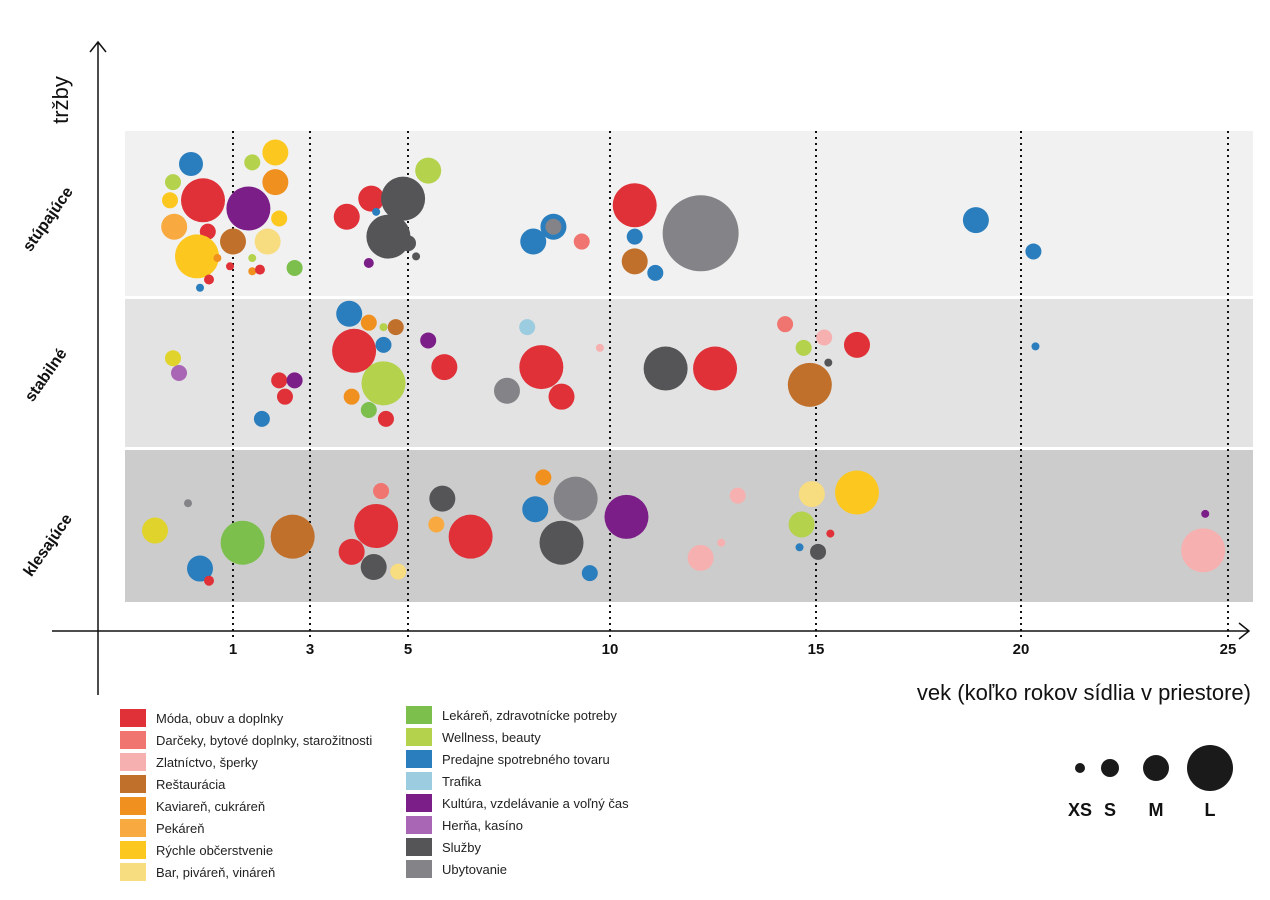  I want to click on legend-item: Pekáreň, so click(246, 828).